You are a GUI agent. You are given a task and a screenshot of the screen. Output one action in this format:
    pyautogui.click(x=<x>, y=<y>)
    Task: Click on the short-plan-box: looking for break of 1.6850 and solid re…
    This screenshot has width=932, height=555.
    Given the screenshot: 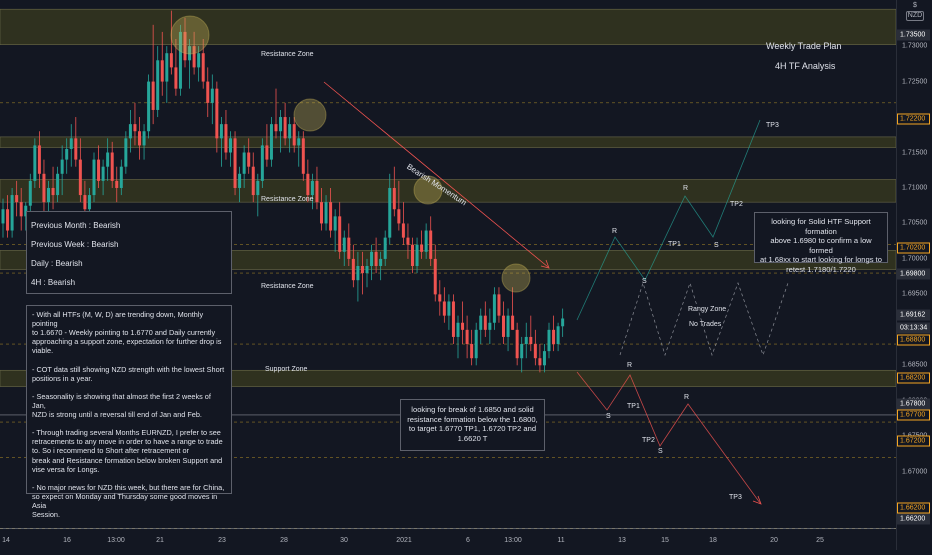 What is the action you would take?
    pyautogui.click(x=472, y=425)
    